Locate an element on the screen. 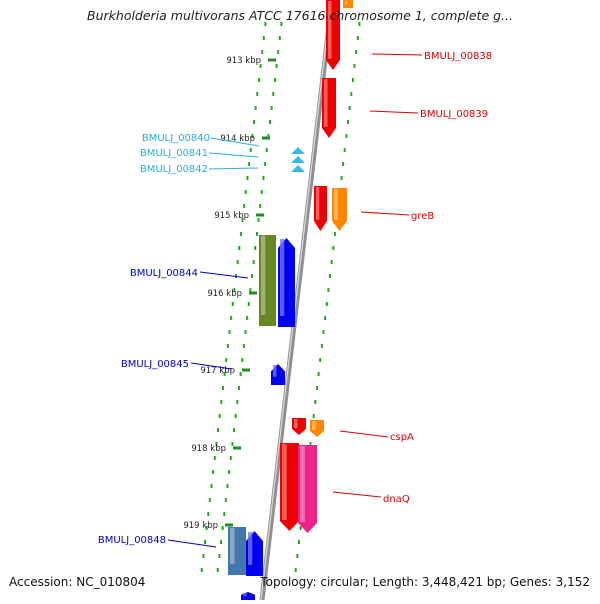 This screenshot has width=600, height=604. gene-dnaq is located at coordinates (289, 487).